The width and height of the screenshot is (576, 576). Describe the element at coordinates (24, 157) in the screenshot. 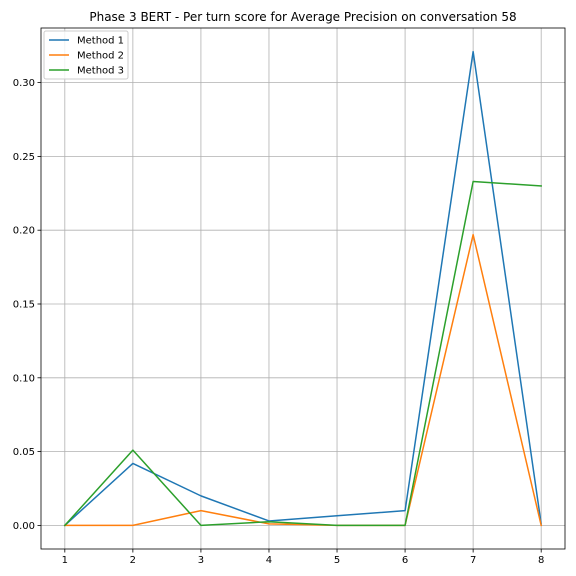

I see `y-tick-label: 0.25` at that location.